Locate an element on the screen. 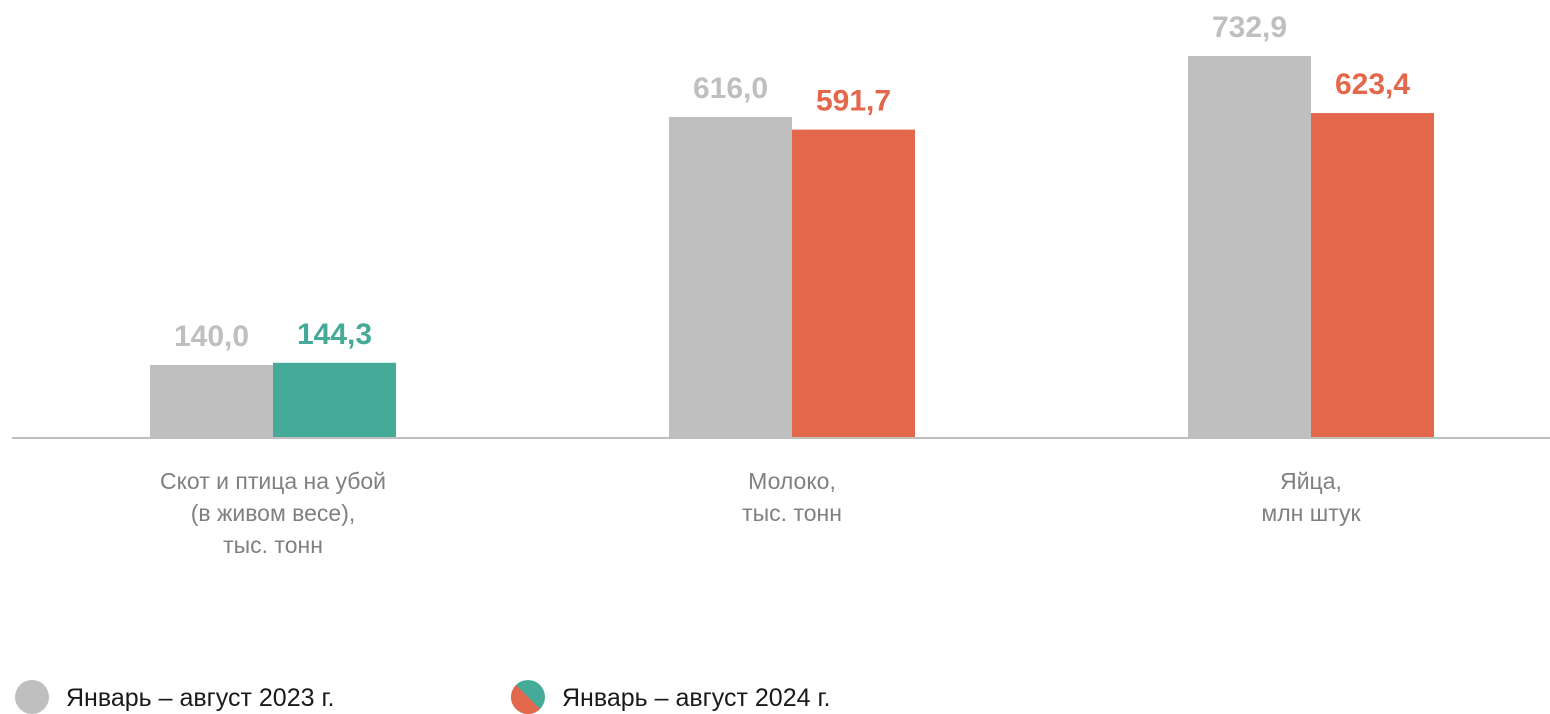 The height and width of the screenshot is (714, 1550). legend-label-2: Январь – август 2024 г. is located at coordinates (696, 698).